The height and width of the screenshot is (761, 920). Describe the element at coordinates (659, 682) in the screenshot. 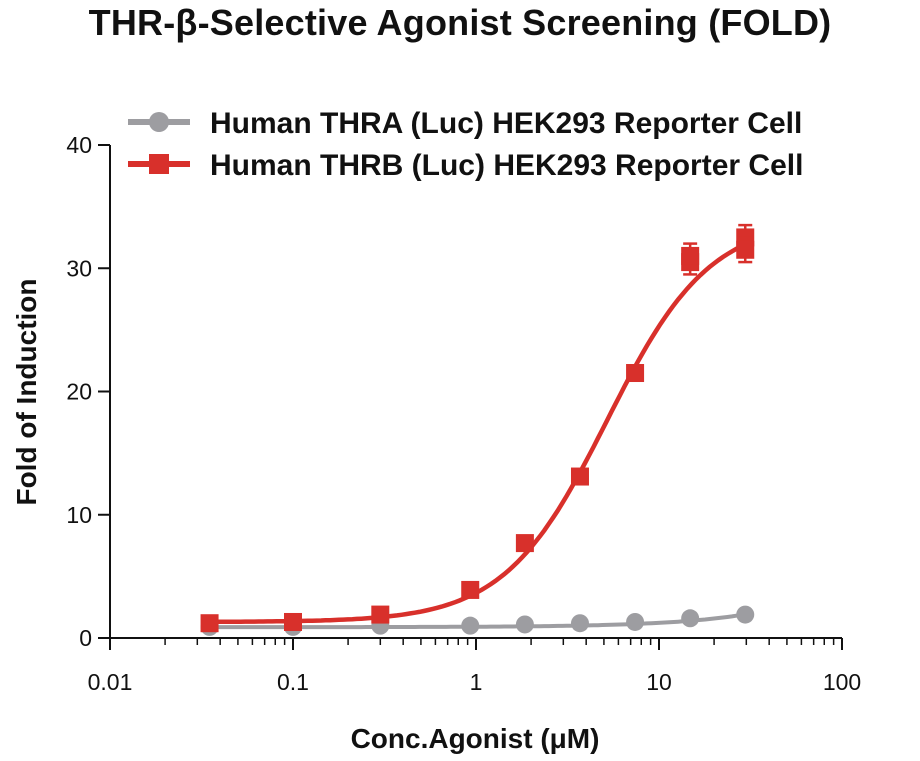

I see `x-tick-label: 10` at that location.